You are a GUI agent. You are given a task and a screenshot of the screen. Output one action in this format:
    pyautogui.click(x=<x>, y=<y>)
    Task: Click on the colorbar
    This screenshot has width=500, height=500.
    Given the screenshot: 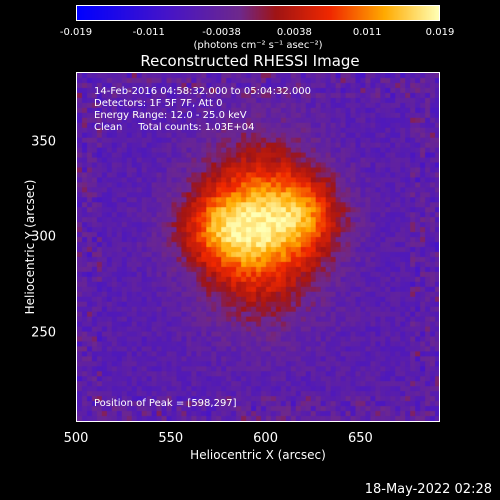 What is the action you would take?
    pyautogui.click(x=258, y=13)
    